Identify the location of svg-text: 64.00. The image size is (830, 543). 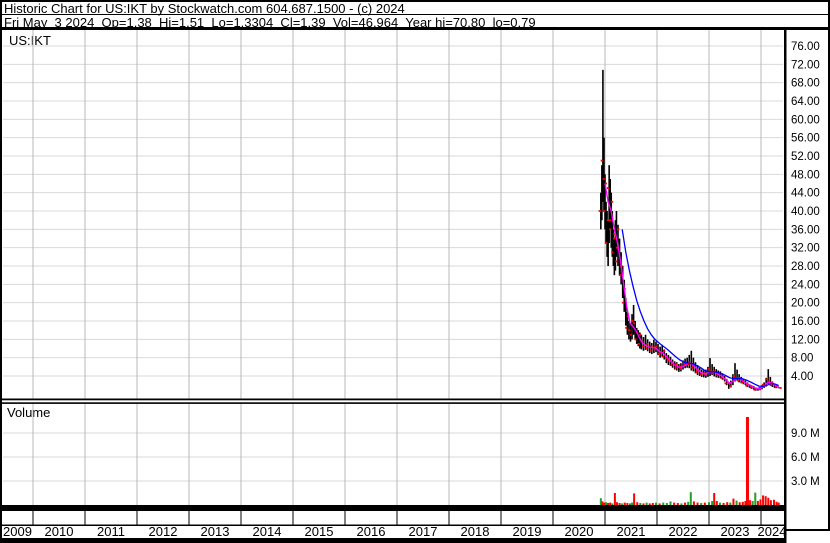
(805, 102).